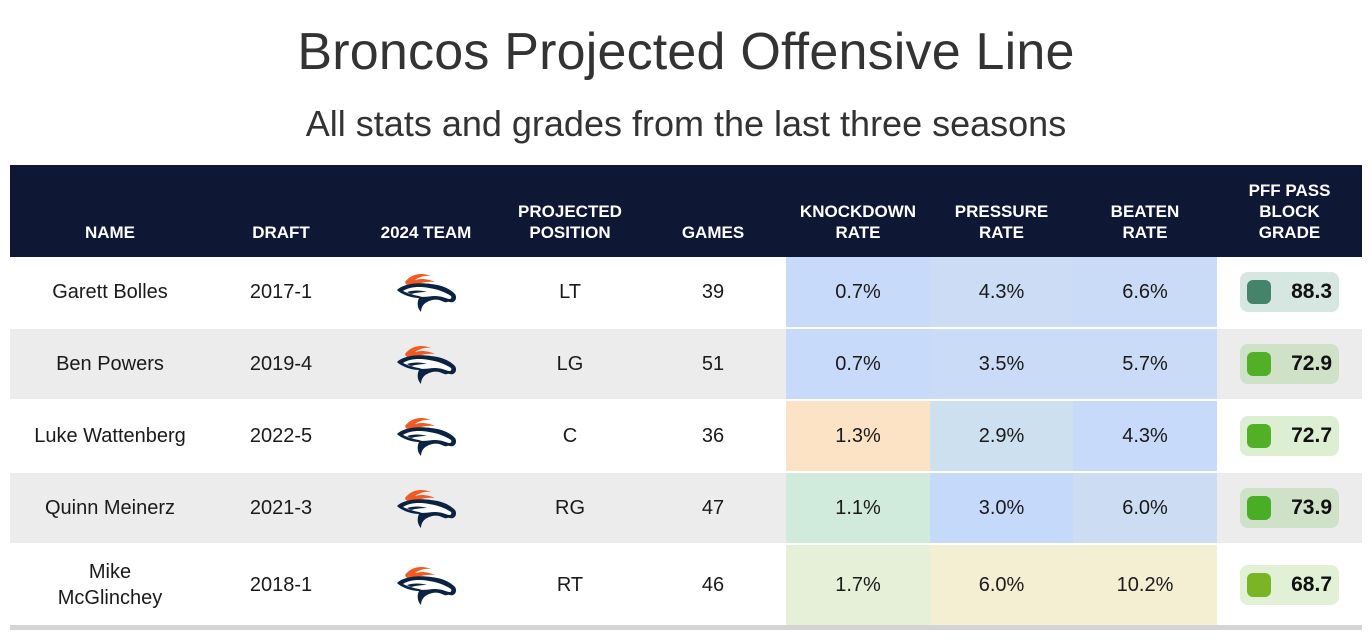  What do you see at coordinates (858, 508) in the screenshot?
I see `knockdown-rate-cell: 1.1%` at bounding box center [858, 508].